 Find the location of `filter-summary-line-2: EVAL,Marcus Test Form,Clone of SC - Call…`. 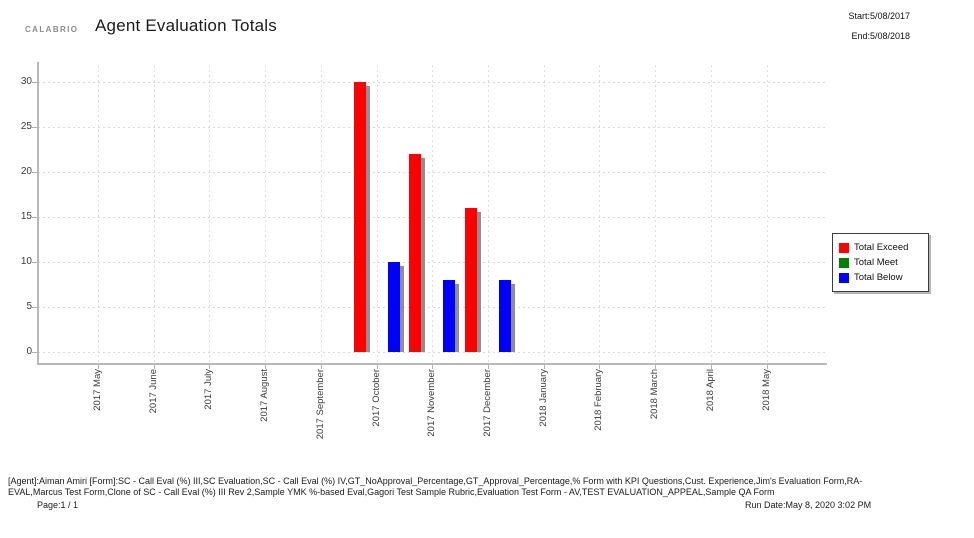

filter-summary-line-2: EVAL,Marcus Test Form,Clone of SC - Call… is located at coordinates (391, 492).